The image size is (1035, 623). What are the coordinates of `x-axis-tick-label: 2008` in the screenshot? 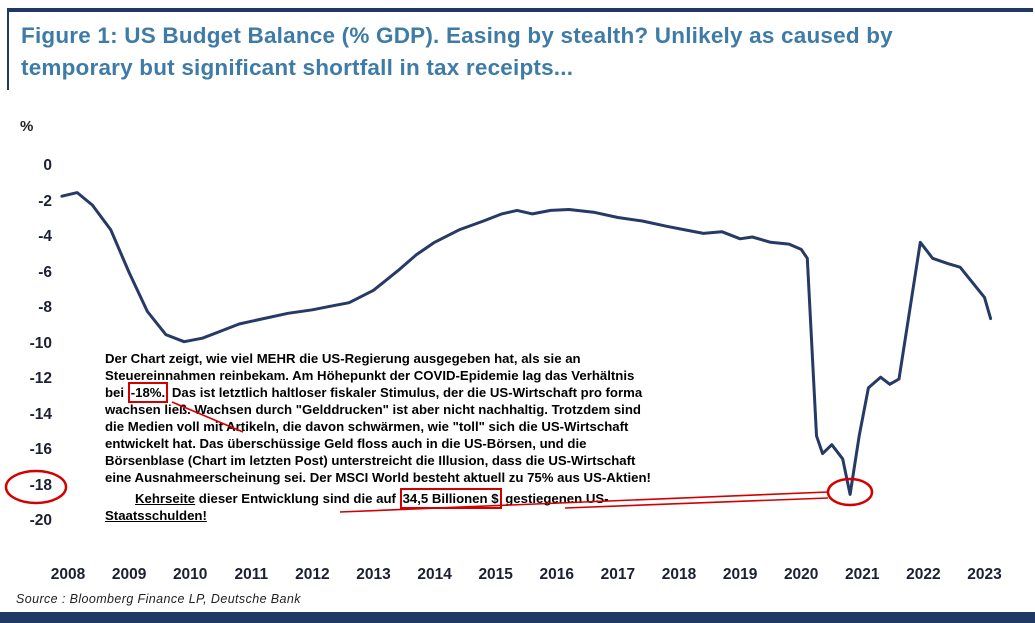 It's located at (68, 574).